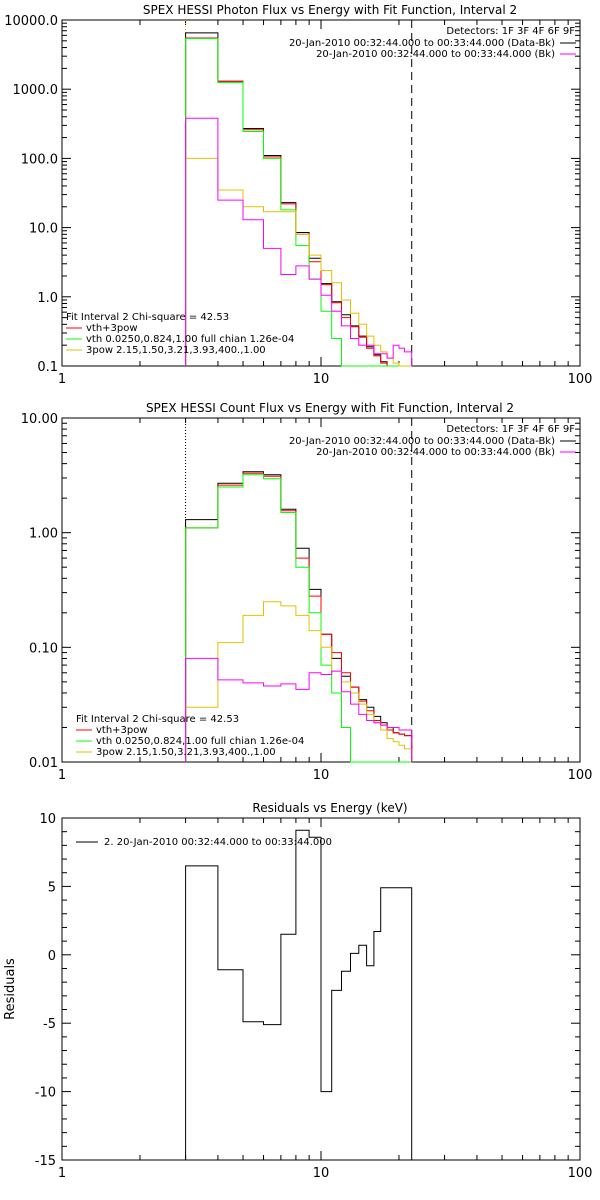 The width and height of the screenshot is (600, 1200). What do you see at coordinates (52, 956) in the screenshot?
I see `y-tick-label: 0` at bounding box center [52, 956].